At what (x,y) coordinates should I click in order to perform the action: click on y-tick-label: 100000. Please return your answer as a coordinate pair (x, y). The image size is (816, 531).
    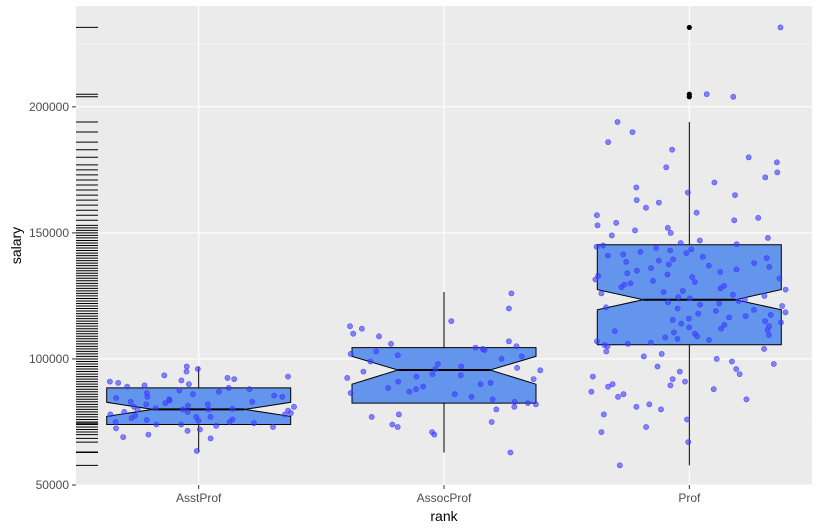
    Looking at the image, I should click on (49, 359).